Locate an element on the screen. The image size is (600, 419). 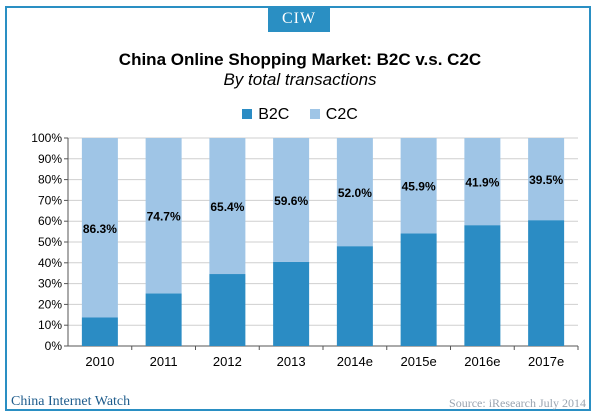
x-tick-label: 2017e is located at coordinates (546, 361).